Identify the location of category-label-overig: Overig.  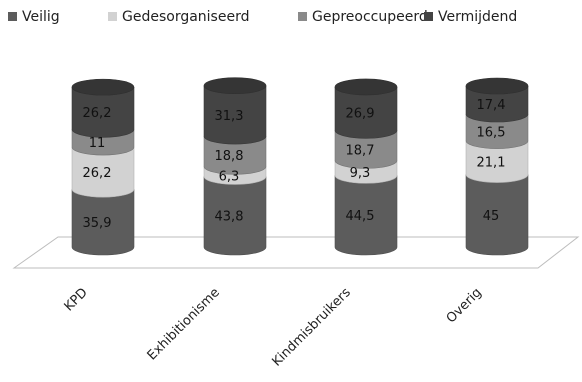
(464, 305).